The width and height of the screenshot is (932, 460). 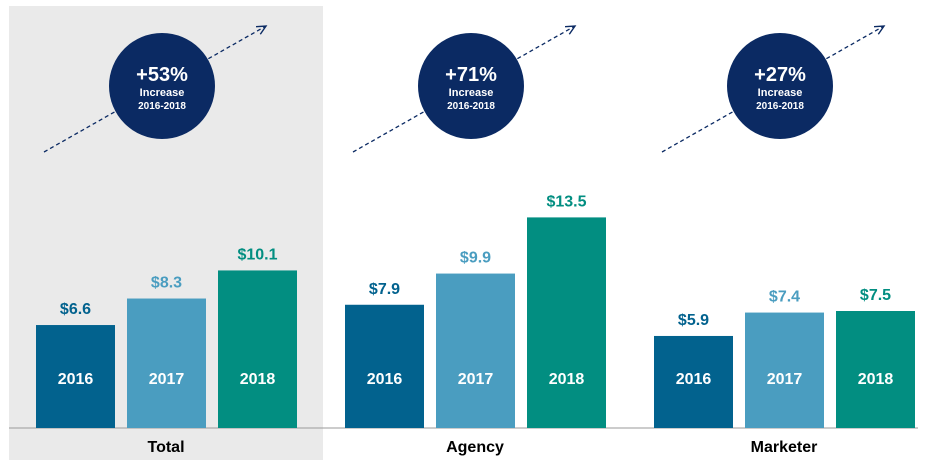 What do you see at coordinates (261, 30) in the screenshot?
I see `arrow-head-total` at bounding box center [261, 30].